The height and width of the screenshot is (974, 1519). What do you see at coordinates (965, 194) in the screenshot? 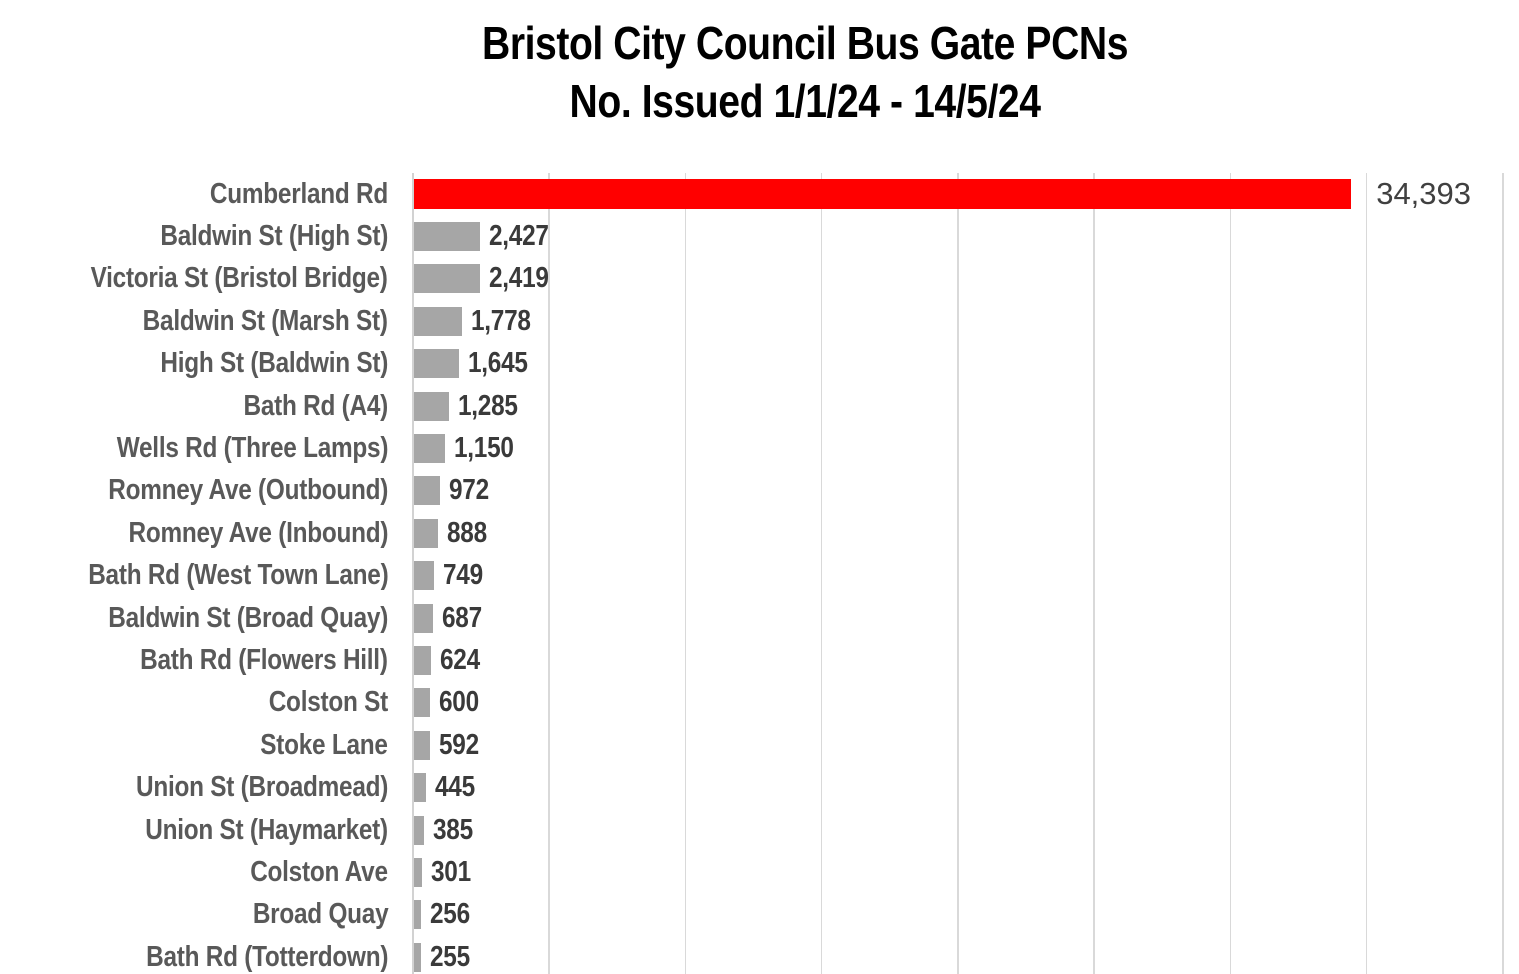
I see `bar-cell: 34,393` at bounding box center [965, 194].